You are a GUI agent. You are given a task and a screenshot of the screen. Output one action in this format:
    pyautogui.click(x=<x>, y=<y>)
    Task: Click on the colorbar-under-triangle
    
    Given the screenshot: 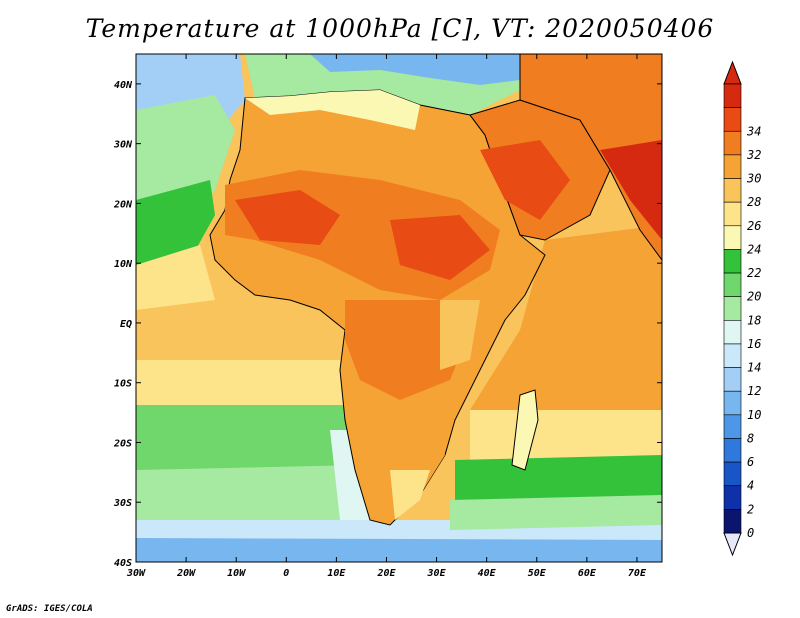 What is the action you would take?
    pyautogui.click(x=732, y=544)
    